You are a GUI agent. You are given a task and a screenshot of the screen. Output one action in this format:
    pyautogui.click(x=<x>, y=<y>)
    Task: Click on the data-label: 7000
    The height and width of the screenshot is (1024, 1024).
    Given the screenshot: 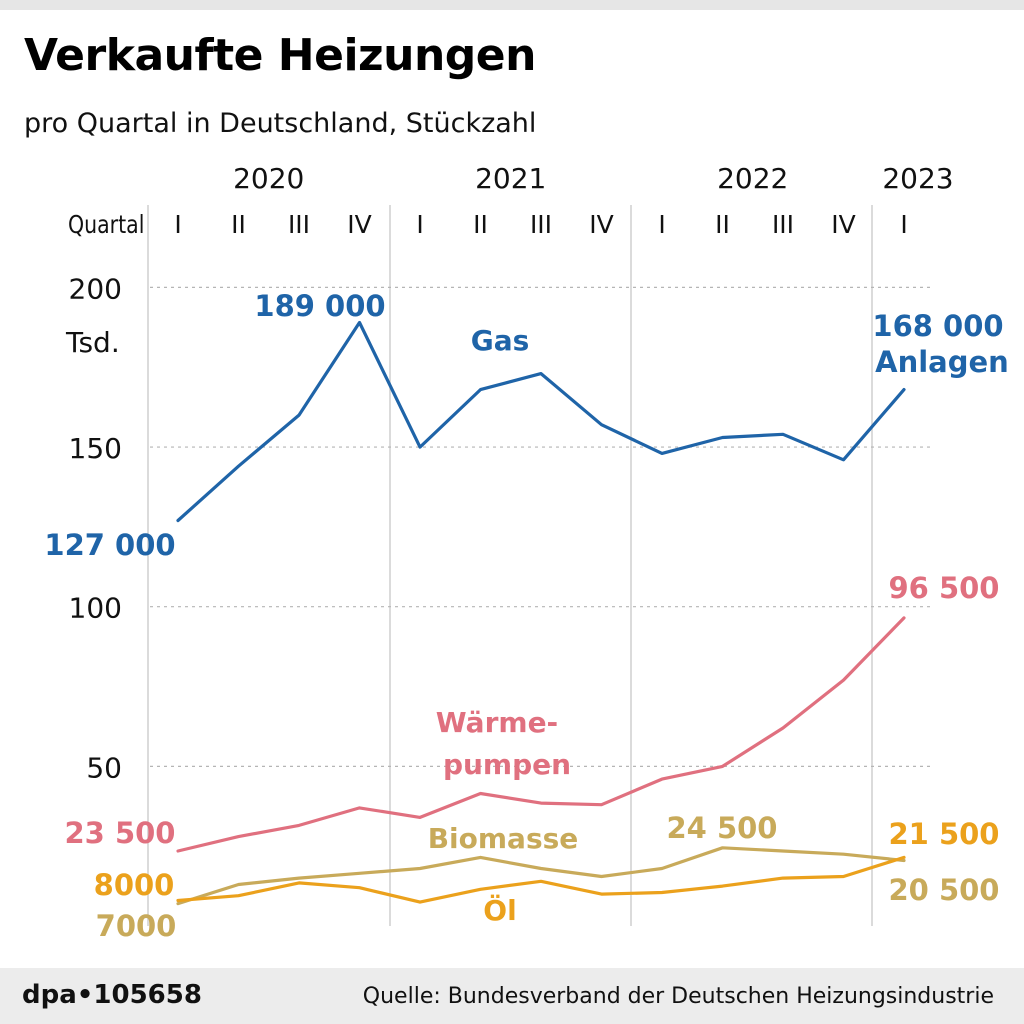 What is the action you would take?
    pyautogui.click(x=136, y=926)
    